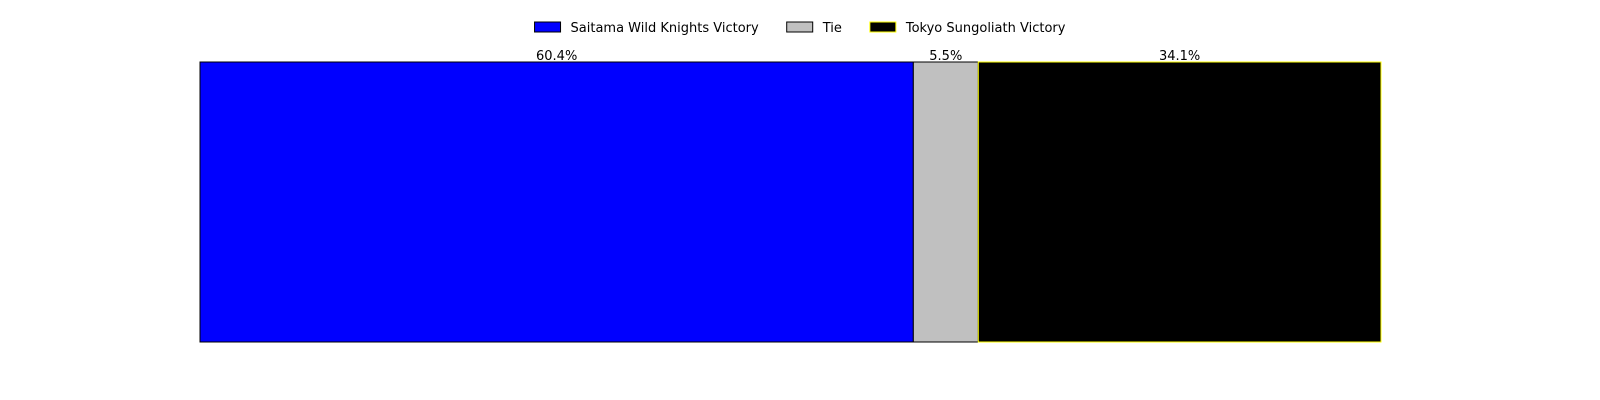  I want to click on legend-entry-tokyo-sungoliath-victory: Tokyo Sungoliath Victory, so click(967, 28).